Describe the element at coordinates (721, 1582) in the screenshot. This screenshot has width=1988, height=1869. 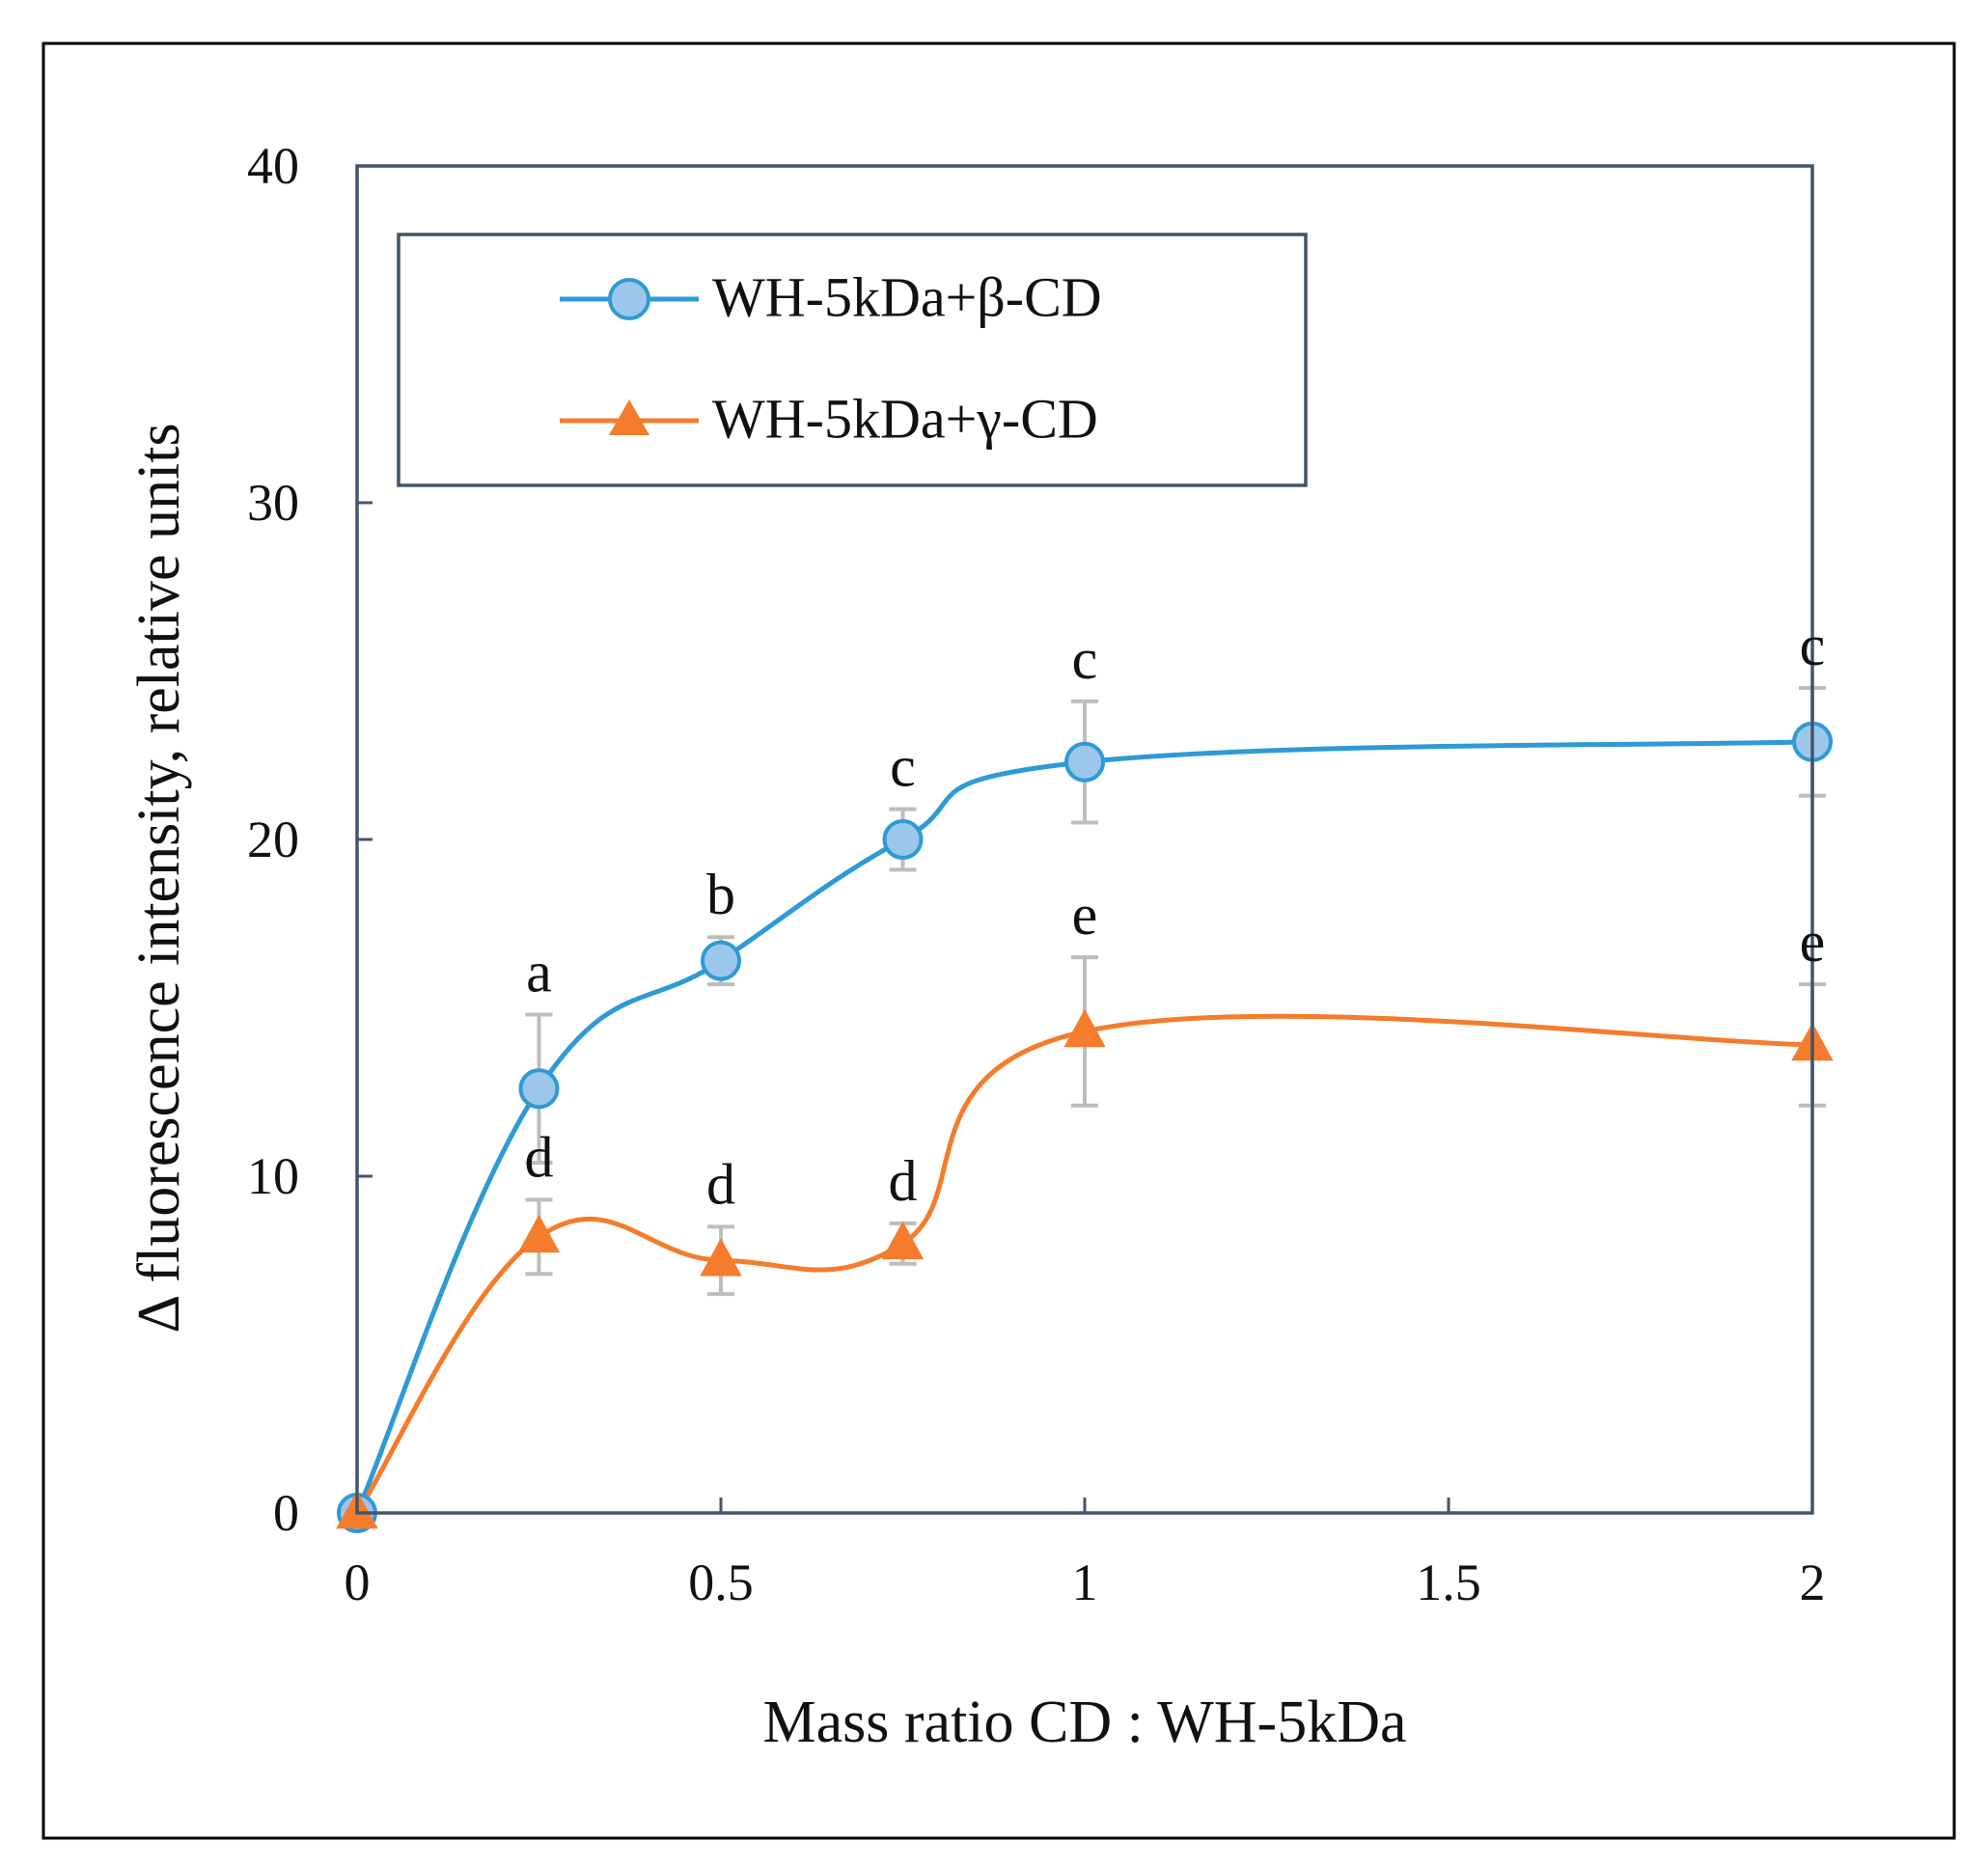
I see `x-tick-label: 0.5` at that location.